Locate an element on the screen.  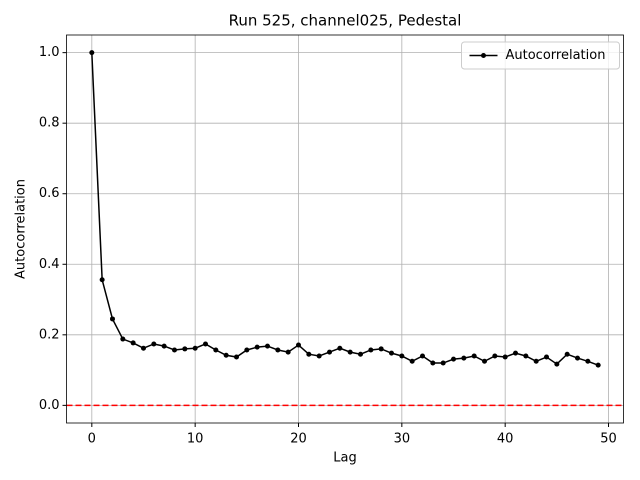
y-tick-label: 0.4 is located at coordinates (49, 264).